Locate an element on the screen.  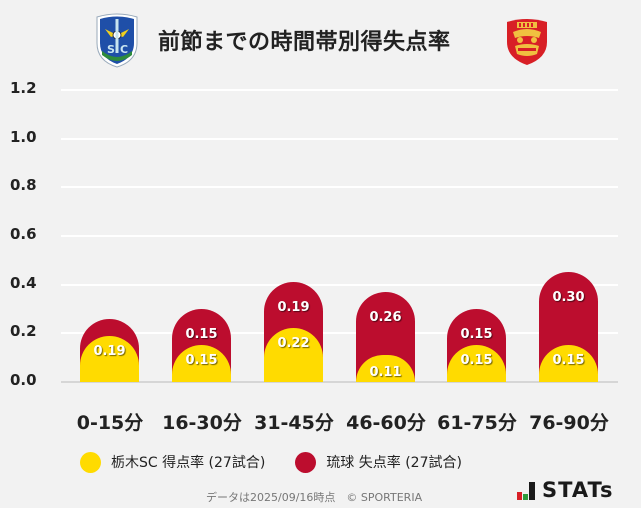
value-label-scored: 0.22 is located at coordinates (293, 344).